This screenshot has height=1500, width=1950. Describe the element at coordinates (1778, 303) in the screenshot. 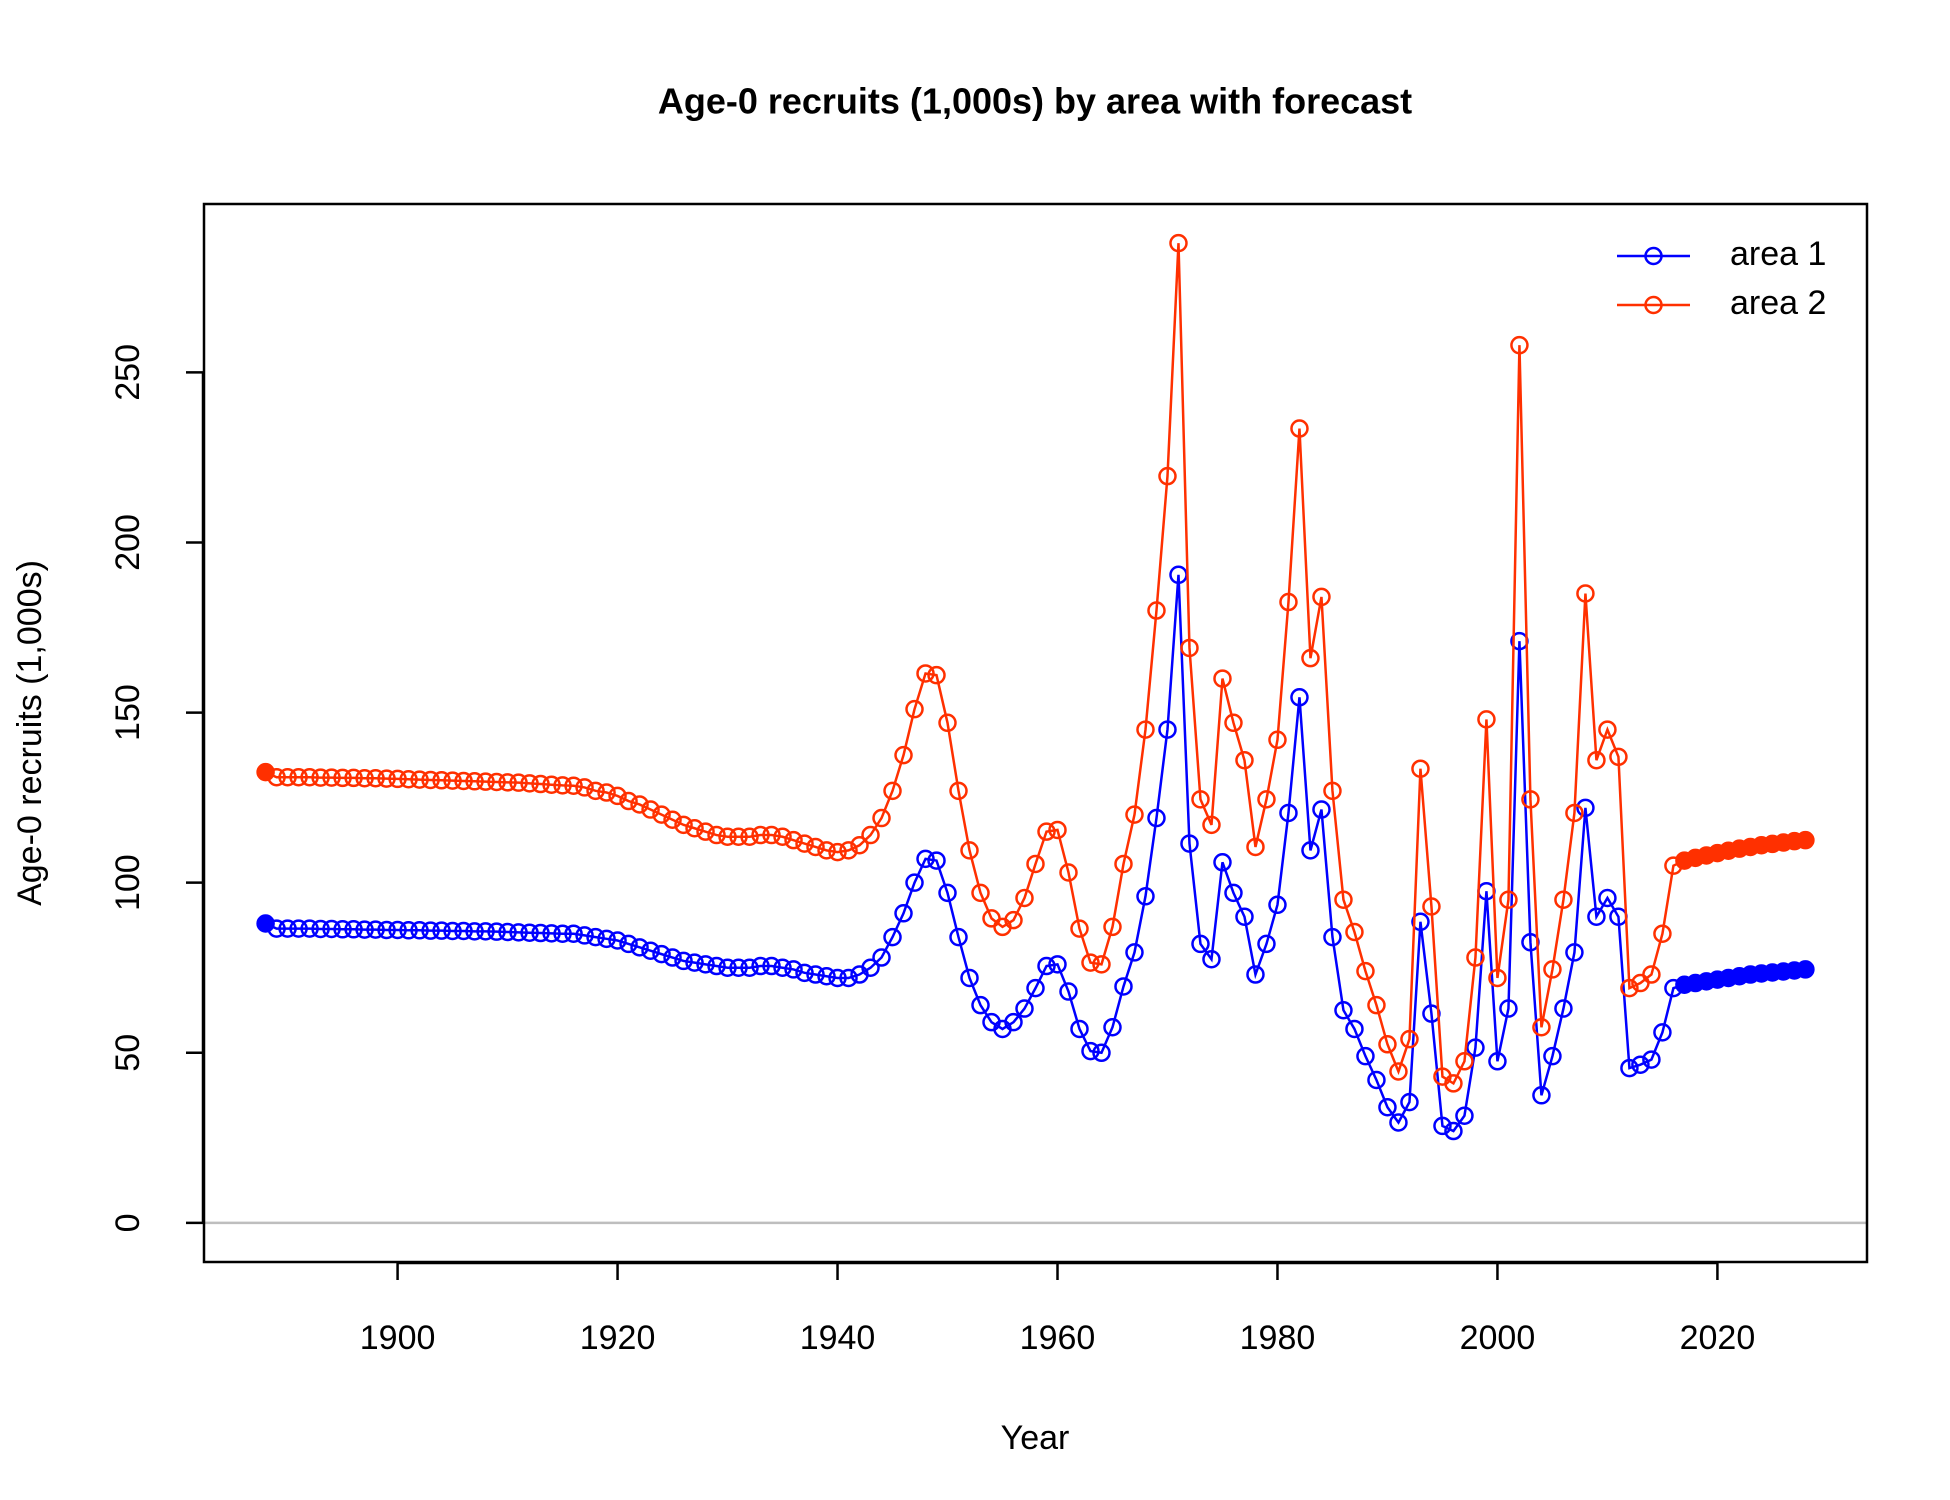

I see `legend-label: area 2` at that location.